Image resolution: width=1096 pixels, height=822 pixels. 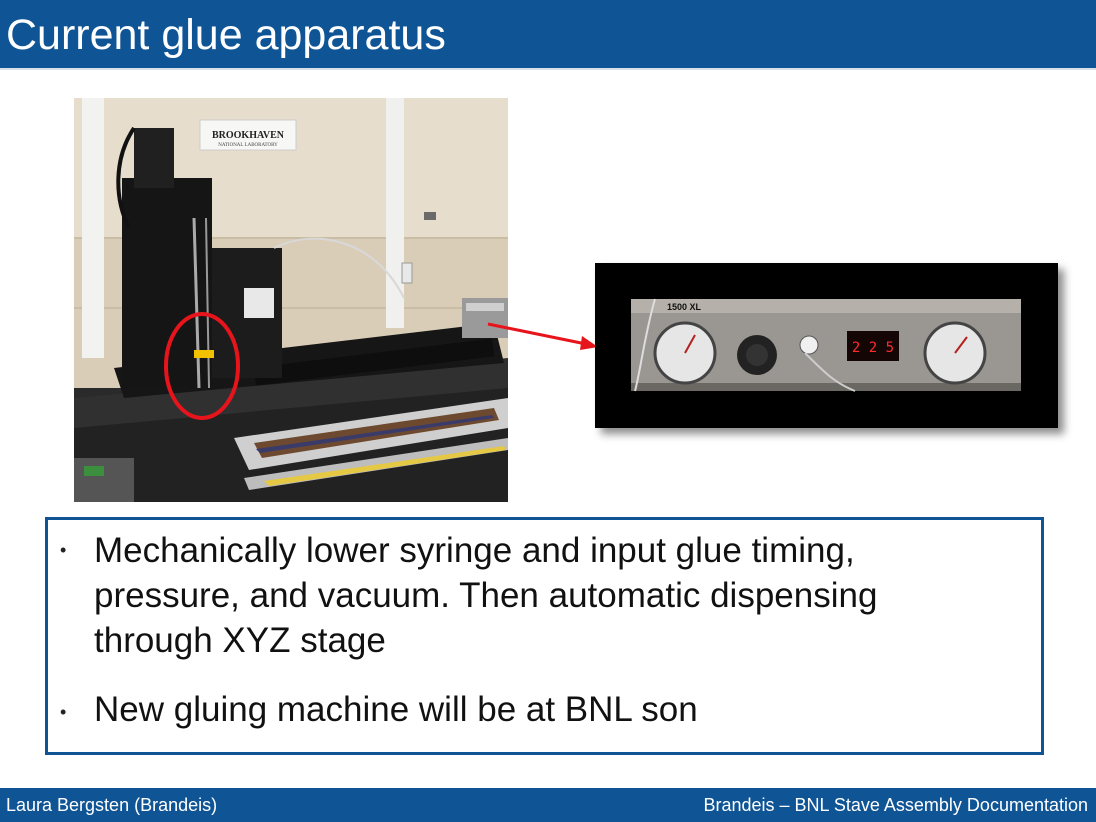 What do you see at coordinates (112, 805) in the screenshot?
I see `footer-author: Laura Bergsten (Brandeis)` at bounding box center [112, 805].